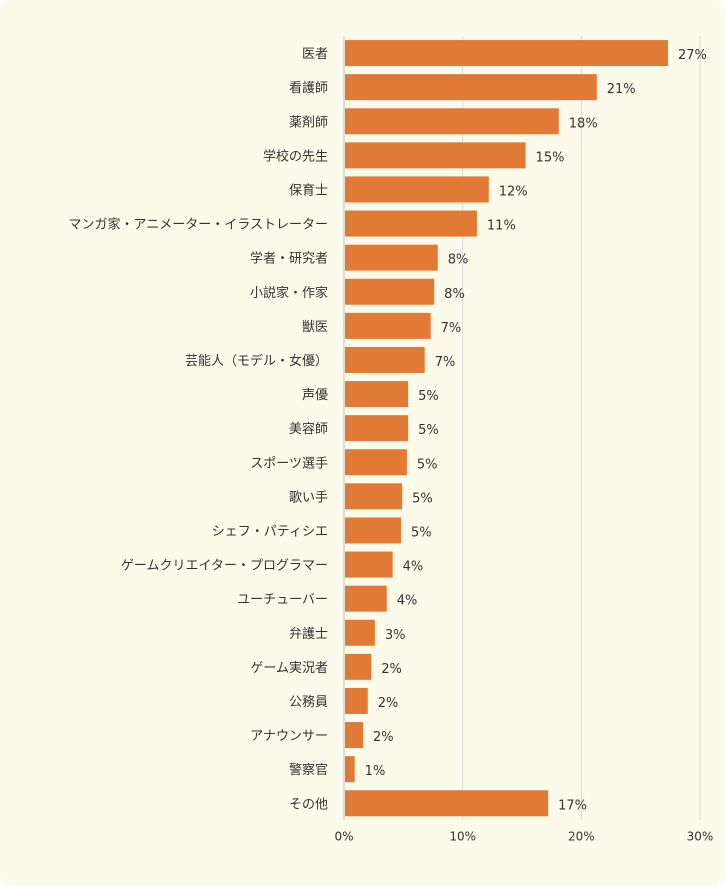  Describe the element at coordinates (308, 804) in the screenshot. I see `category-label: その他` at that location.